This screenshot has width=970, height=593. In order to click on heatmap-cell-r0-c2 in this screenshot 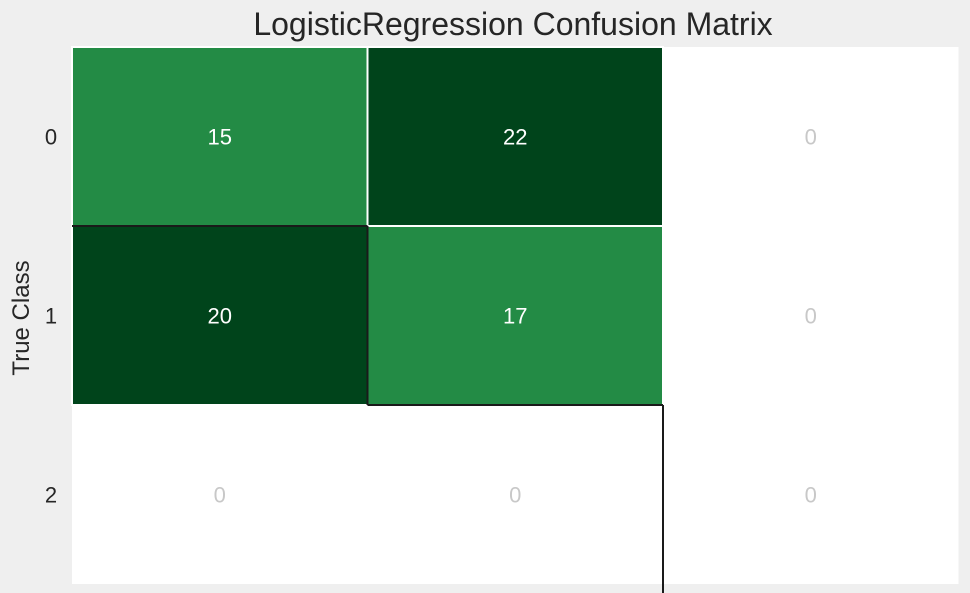, I will do `click(811, 136)`.